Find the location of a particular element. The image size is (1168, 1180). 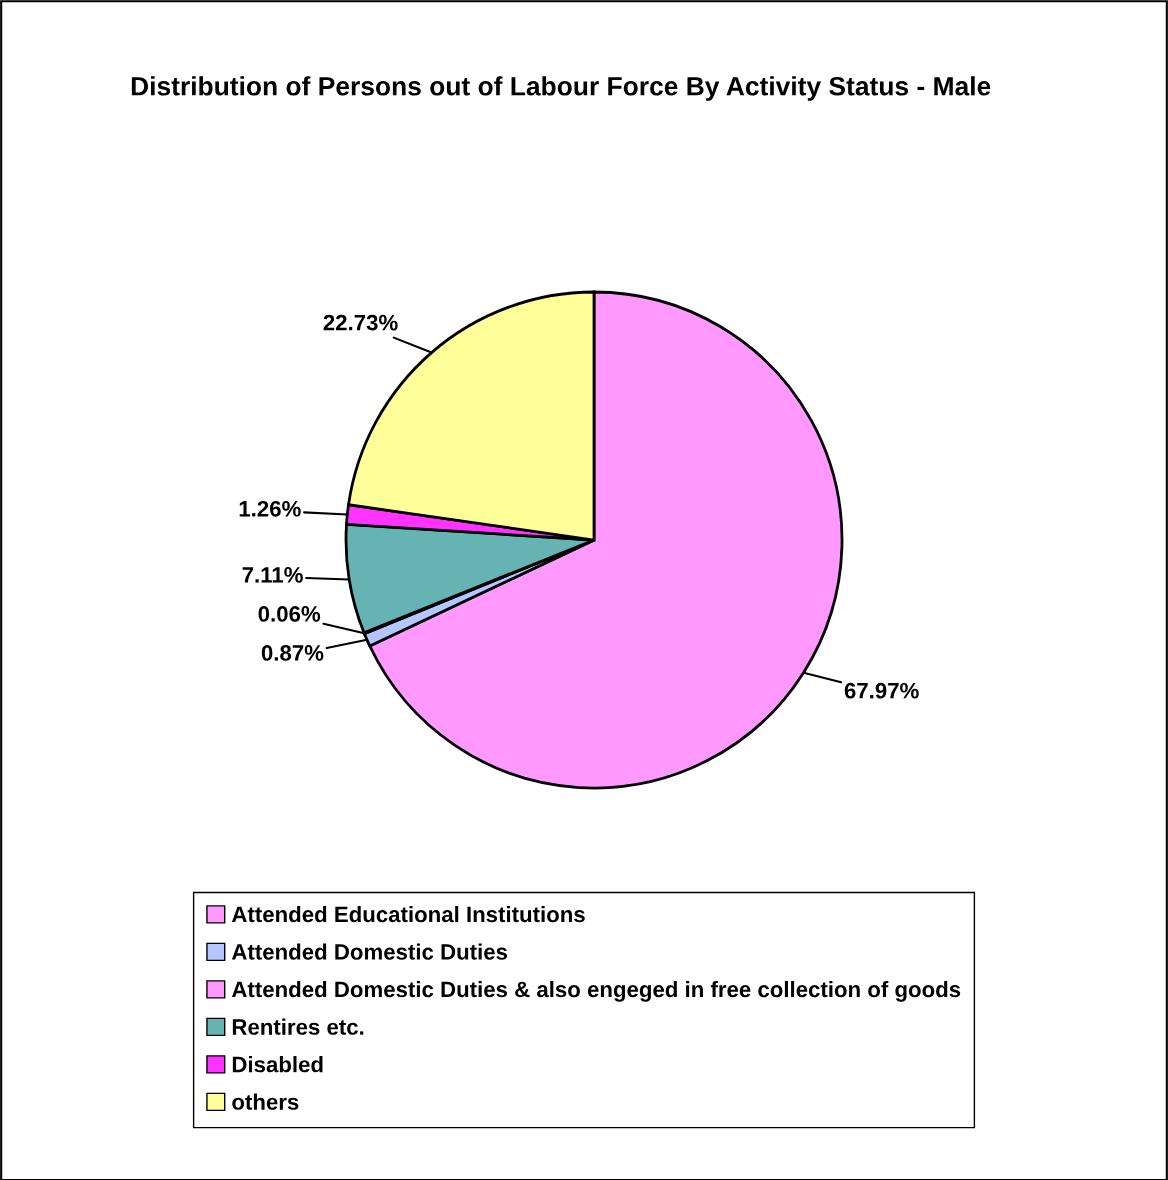

legend-label: others is located at coordinates (265, 1101).